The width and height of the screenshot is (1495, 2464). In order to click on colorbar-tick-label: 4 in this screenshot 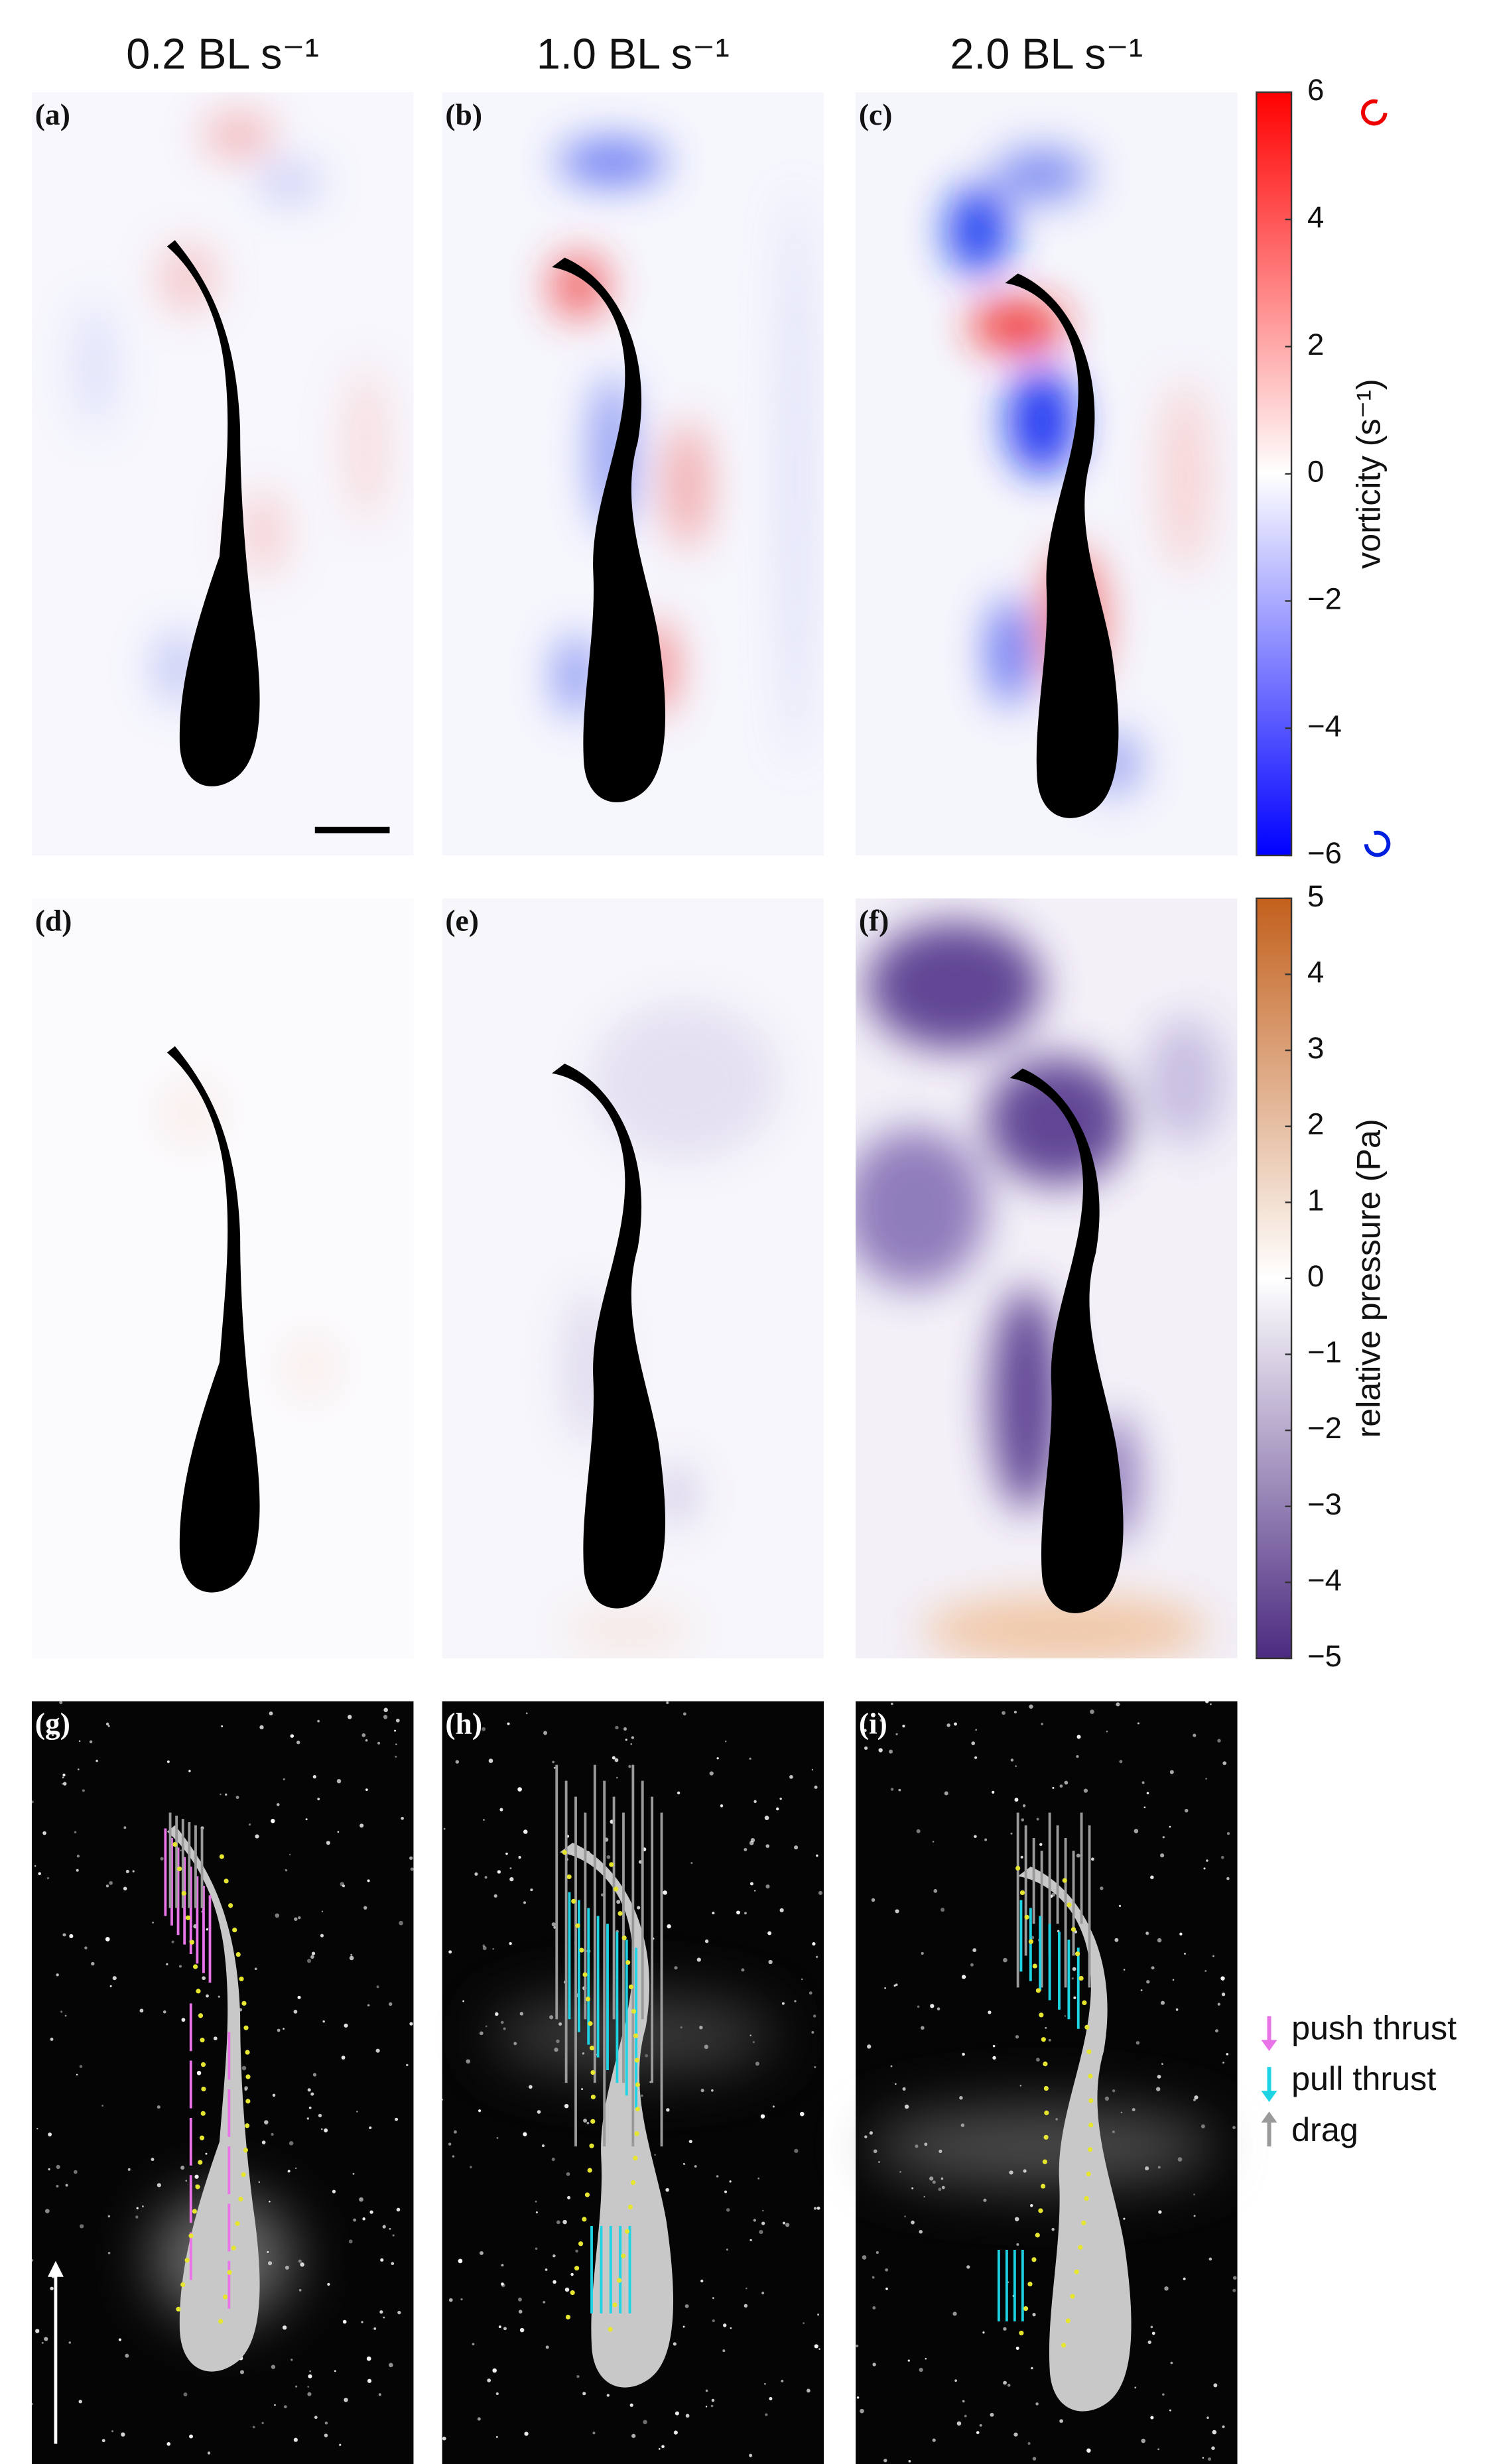, I will do `click(1315, 972)`.